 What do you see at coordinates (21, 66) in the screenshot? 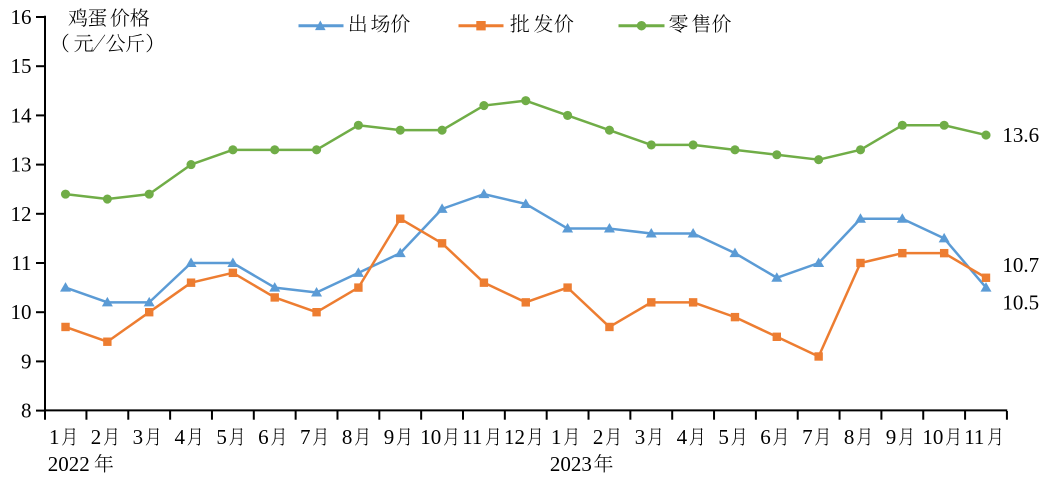
I see `svg-text: 15` at bounding box center [21, 66].